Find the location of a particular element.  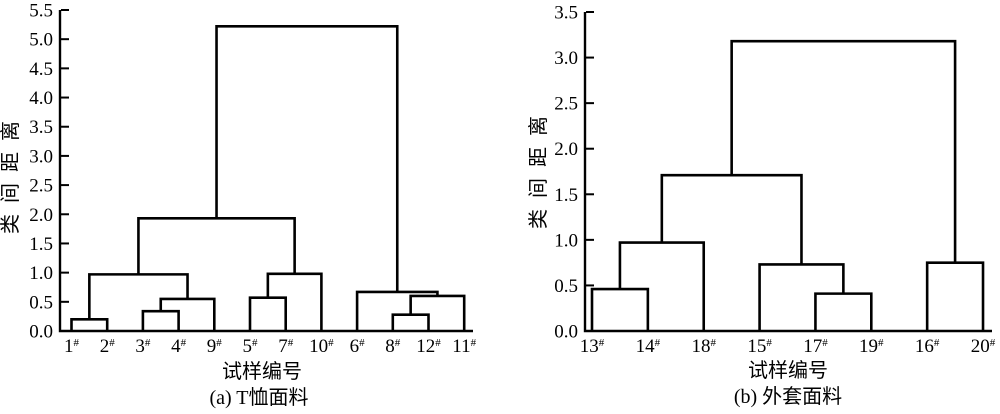

leaf-label: 18# is located at coordinates (703, 346).